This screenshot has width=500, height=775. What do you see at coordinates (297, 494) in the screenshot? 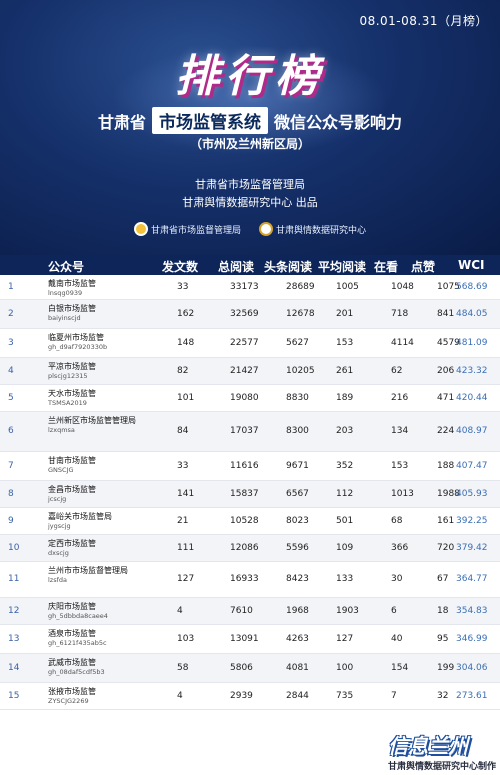
I see `row-headline-reads: 6567` at bounding box center [297, 494].